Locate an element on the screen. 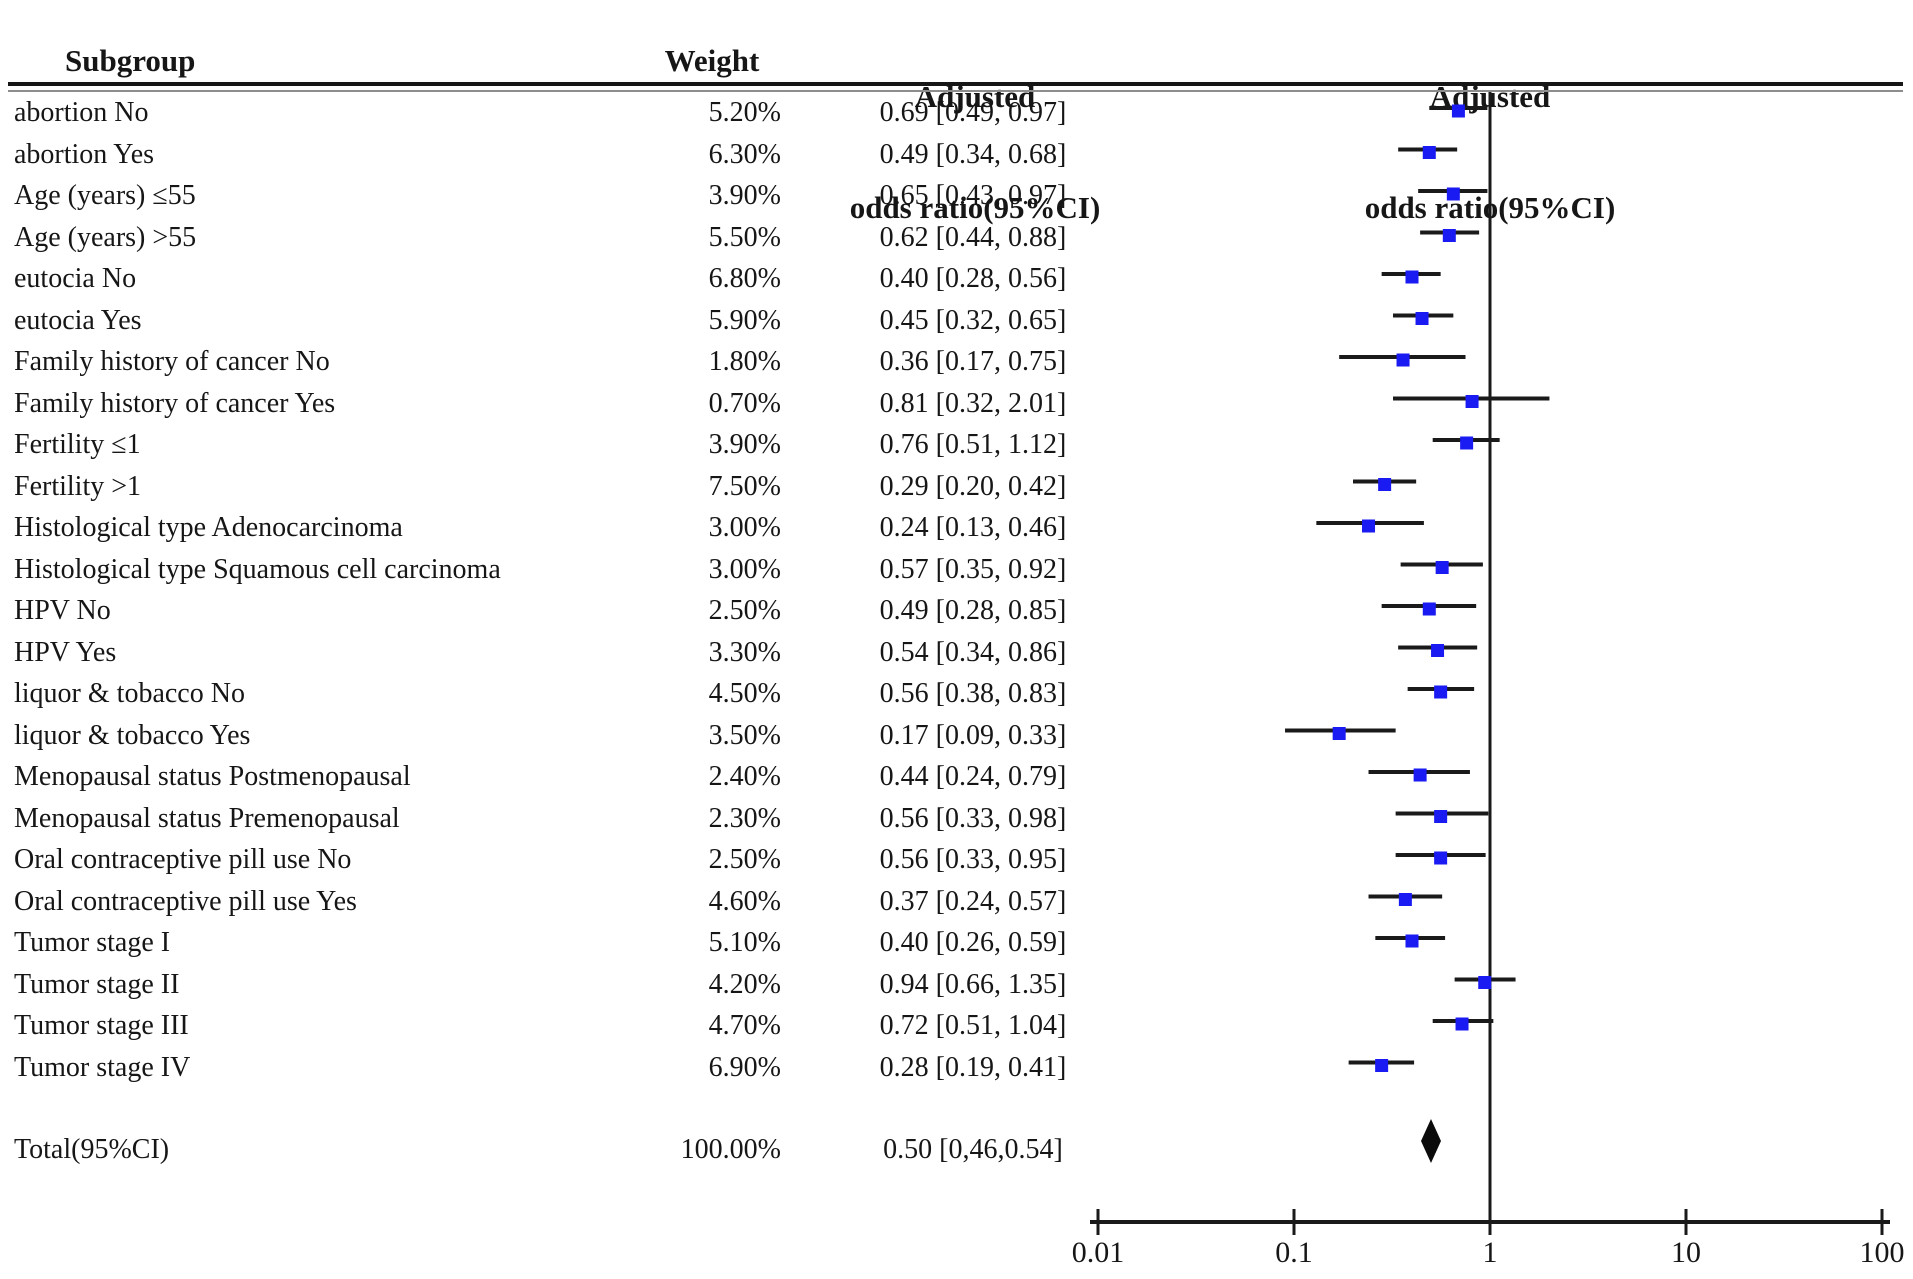 The height and width of the screenshot is (1279, 1913). subgroup-label: abortion Yes is located at coordinates (84, 154).